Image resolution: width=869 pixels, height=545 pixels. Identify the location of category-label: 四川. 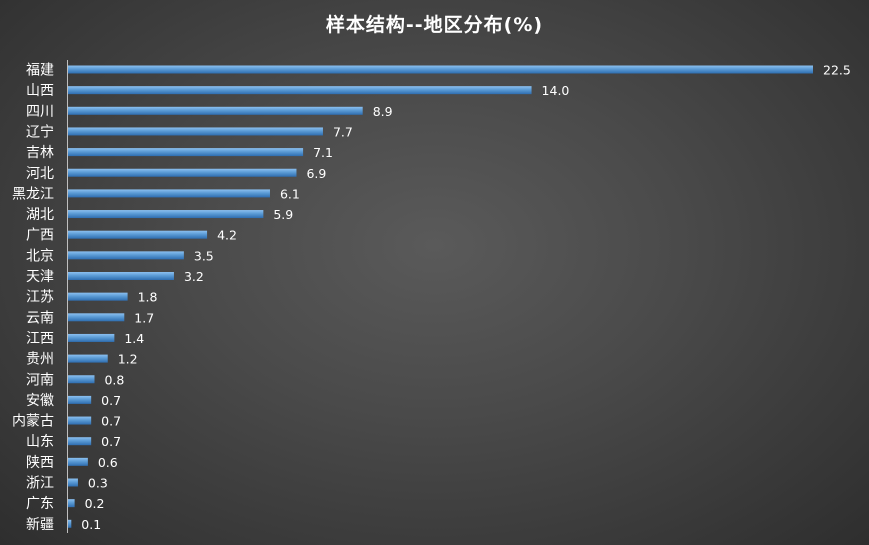
(40, 112).